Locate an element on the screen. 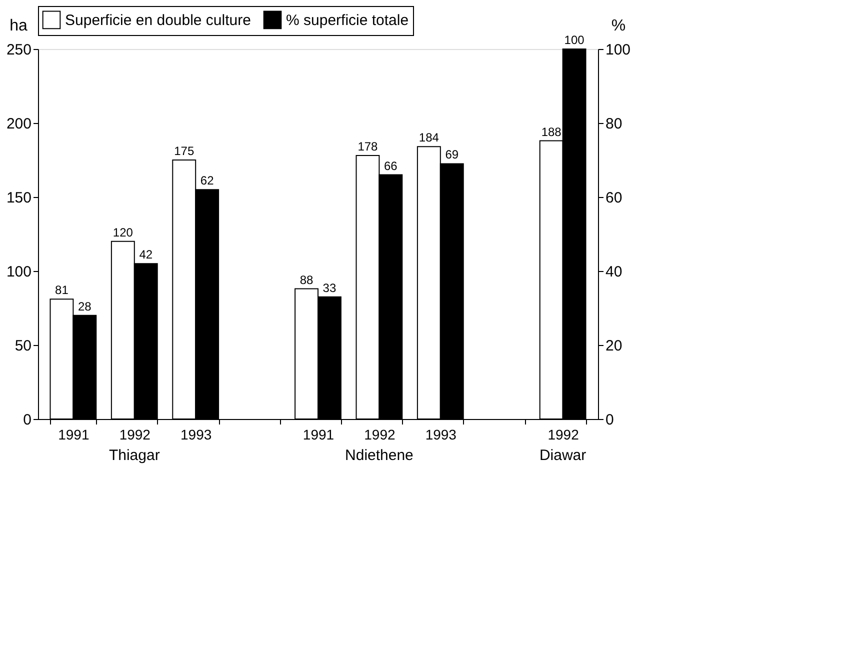 Image resolution: width=859 pixels, height=654 pixels. y2-tick-label: 20 is located at coordinates (614, 346).